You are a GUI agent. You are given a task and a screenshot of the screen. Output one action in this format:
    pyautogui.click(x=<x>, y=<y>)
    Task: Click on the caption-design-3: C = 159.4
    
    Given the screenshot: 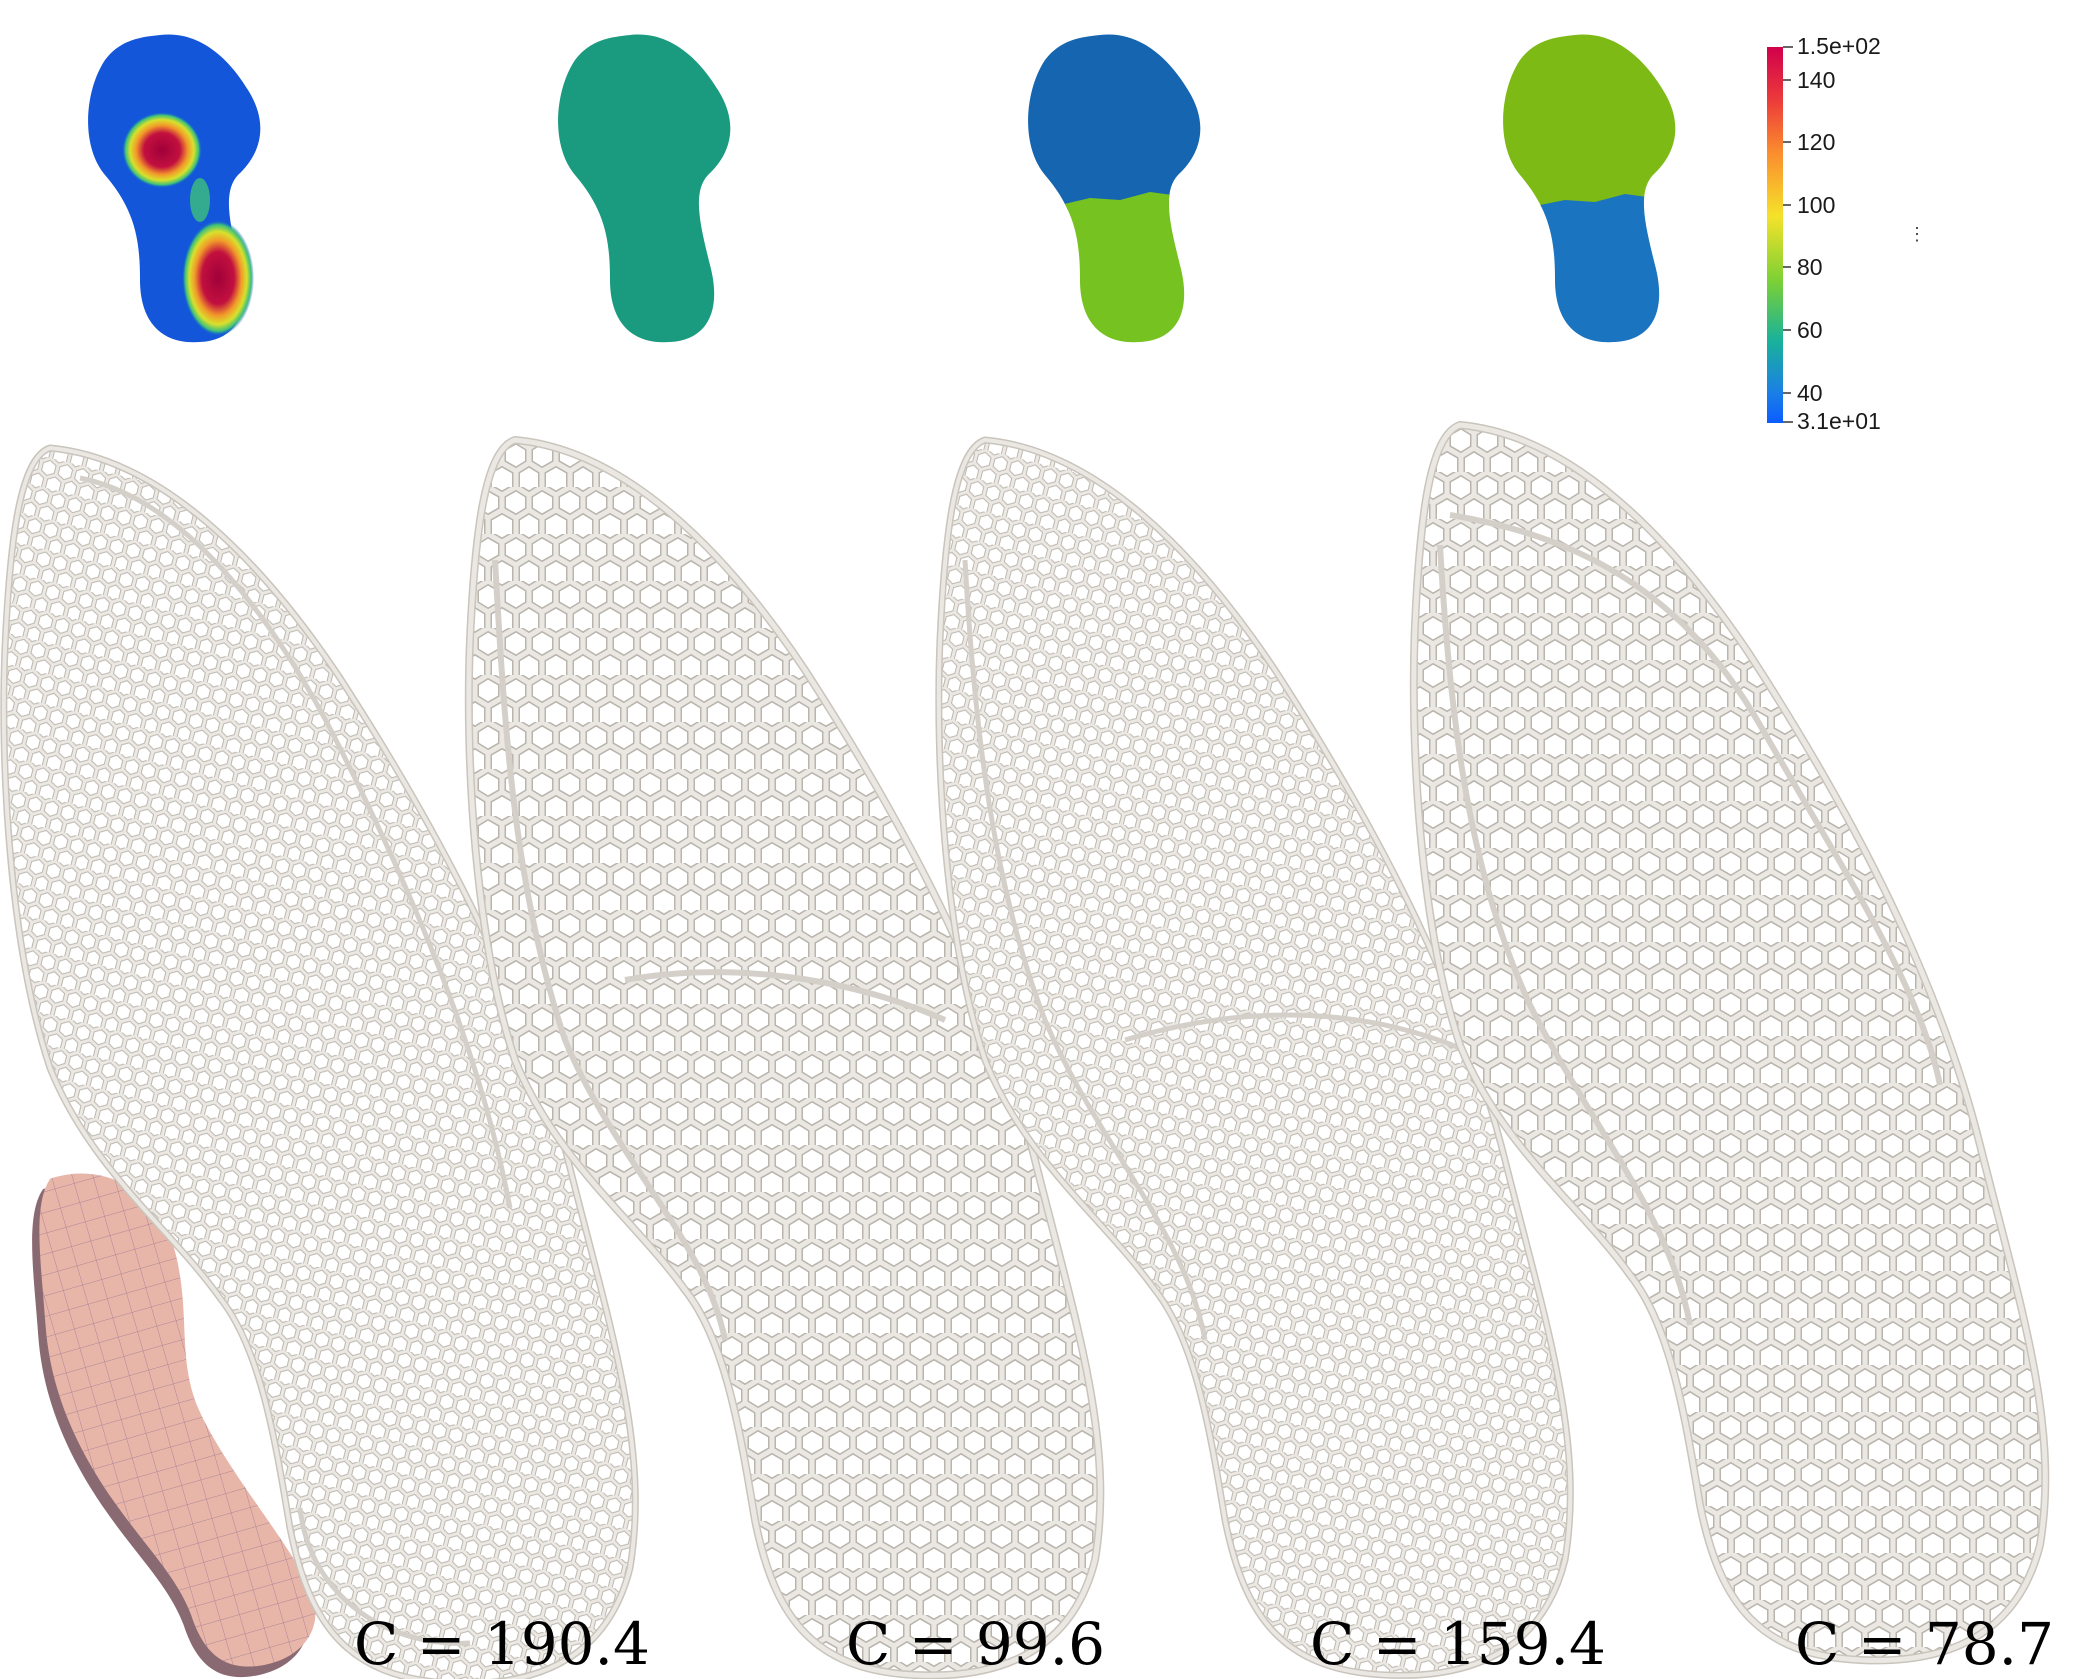 What is the action you would take?
    pyautogui.click(x=1458, y=1644)
    